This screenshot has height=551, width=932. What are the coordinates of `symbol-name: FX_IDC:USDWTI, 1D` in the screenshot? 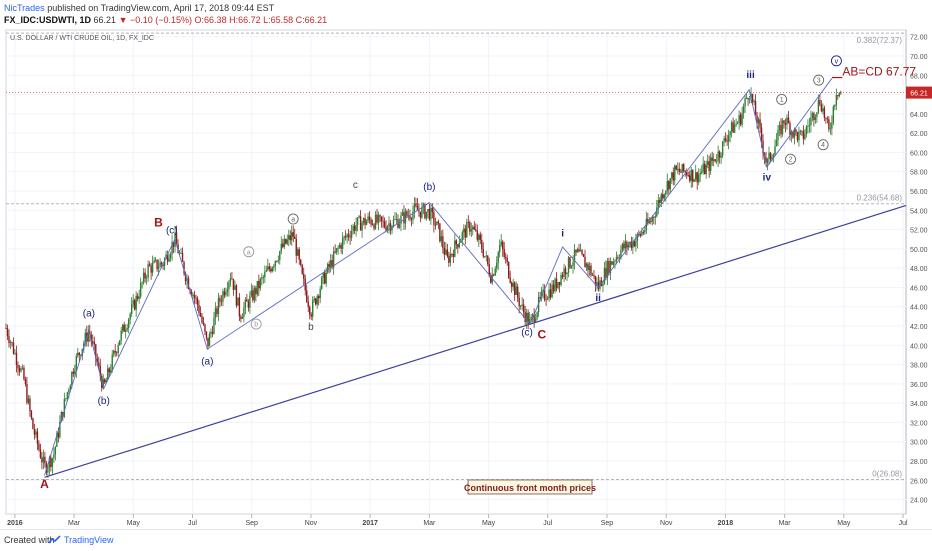 It's located at (48, 20).